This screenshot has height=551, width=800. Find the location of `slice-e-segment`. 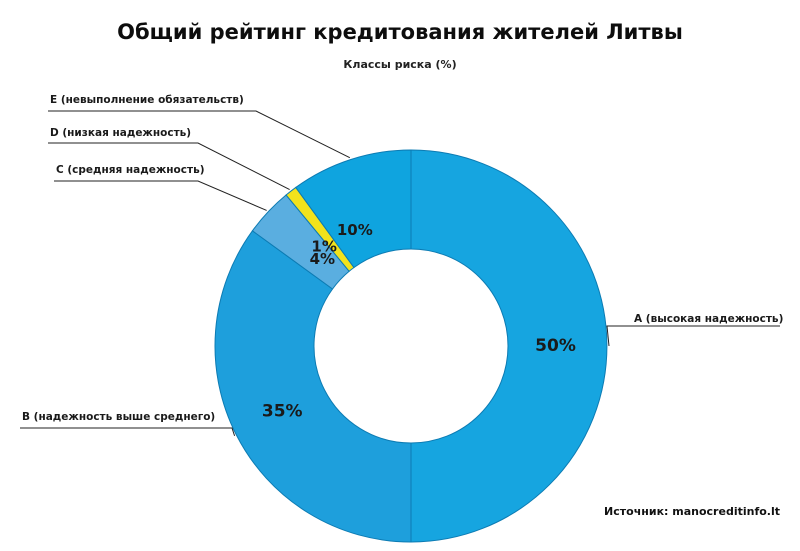

slice-e-segment is located at coordinates (353, 209).